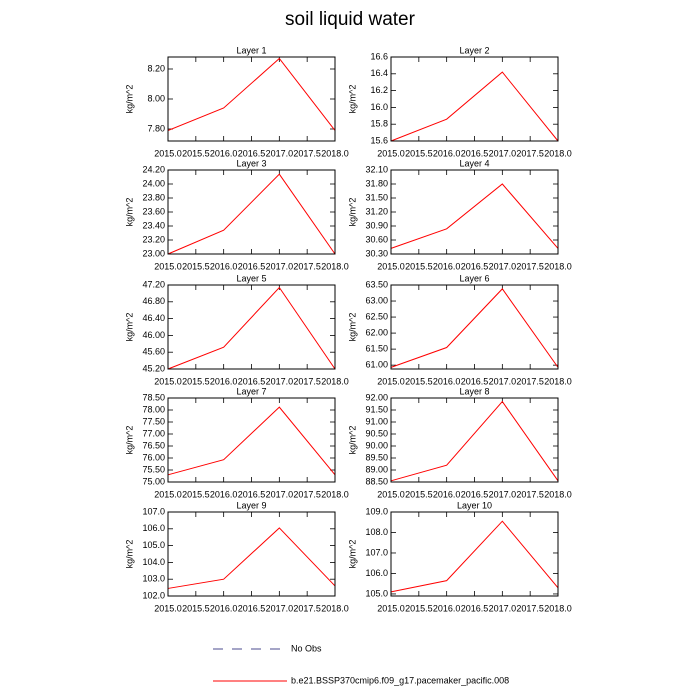  What do you see at coordinates (379, 90) in the screenshot?
I see `y-tick-label: 16.2` at bounding box center [379, 90].